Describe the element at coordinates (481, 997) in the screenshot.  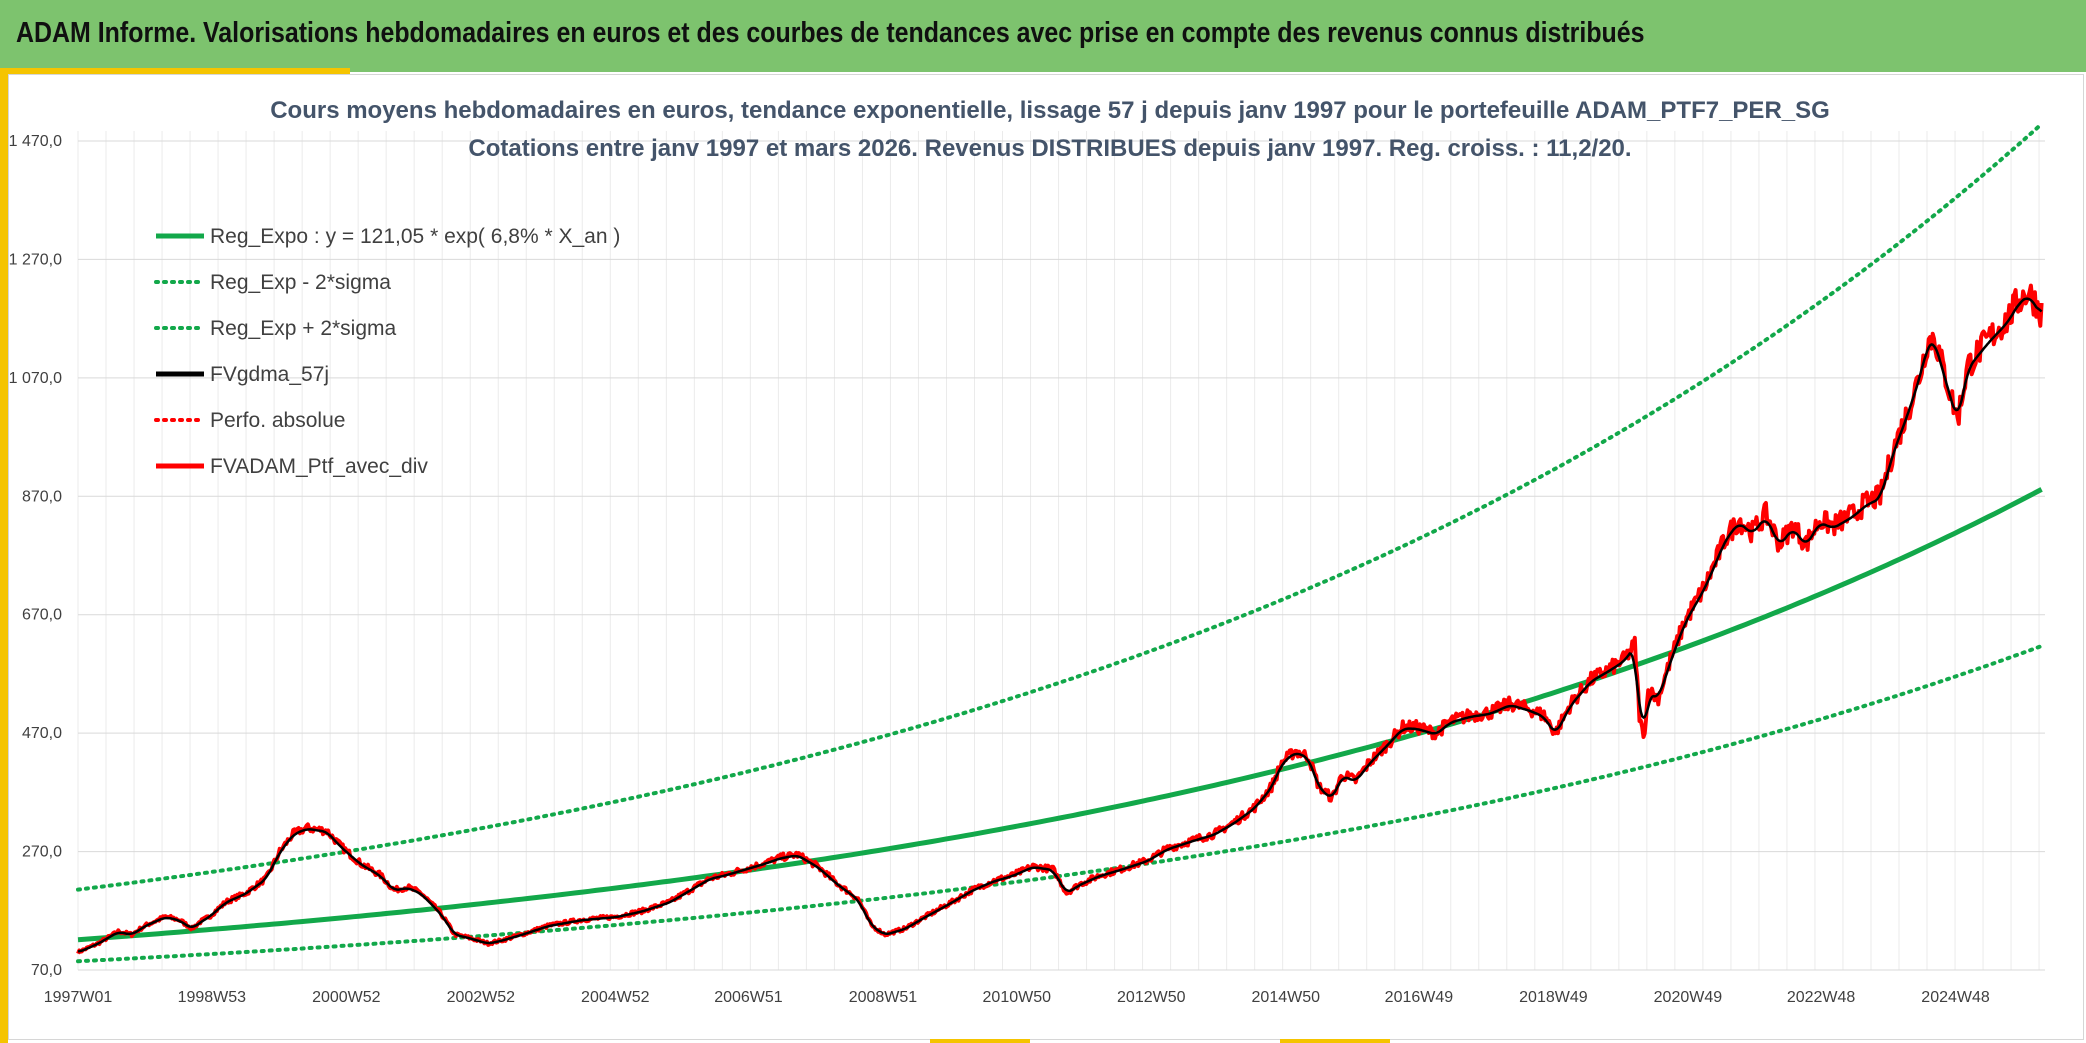
I see `x-tick-label: 2002W52` at that location.